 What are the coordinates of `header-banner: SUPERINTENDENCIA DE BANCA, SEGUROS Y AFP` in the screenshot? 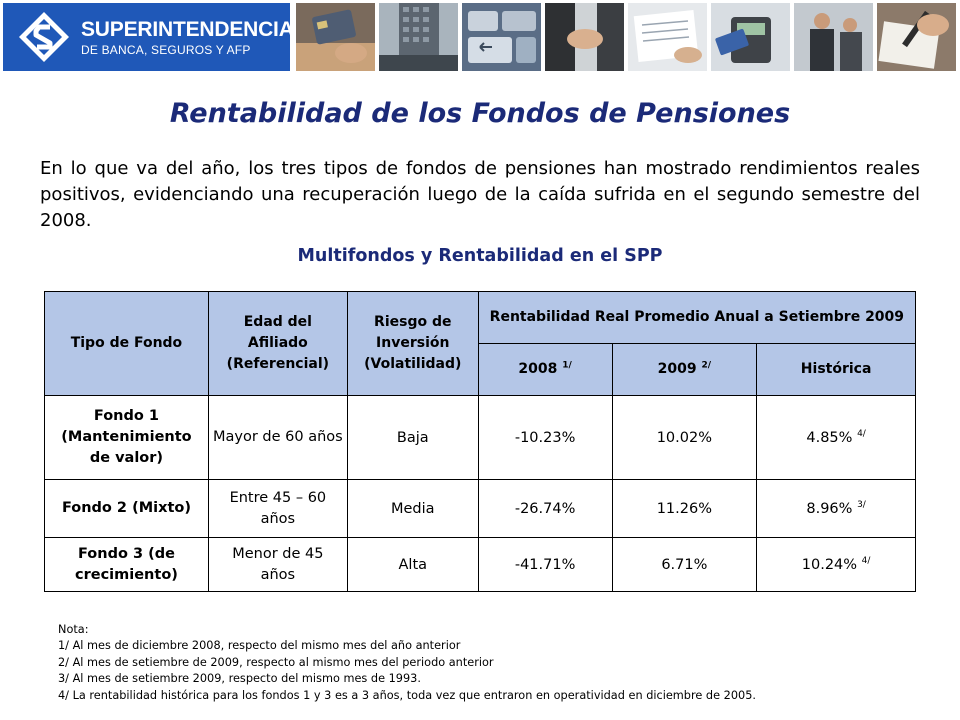 It's located at (480, 37).